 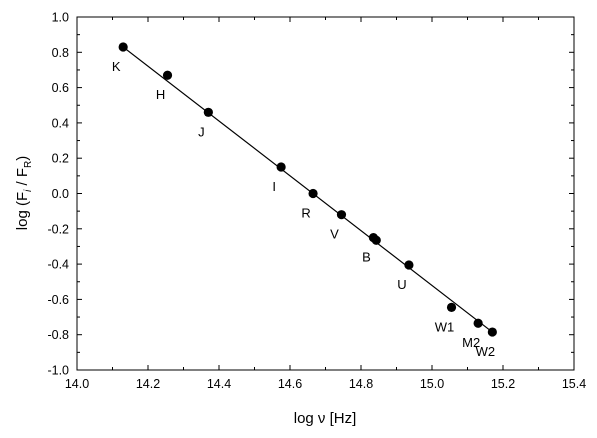 I want to click on y-axis-title-part: log (F, so click(x=22, y=211).